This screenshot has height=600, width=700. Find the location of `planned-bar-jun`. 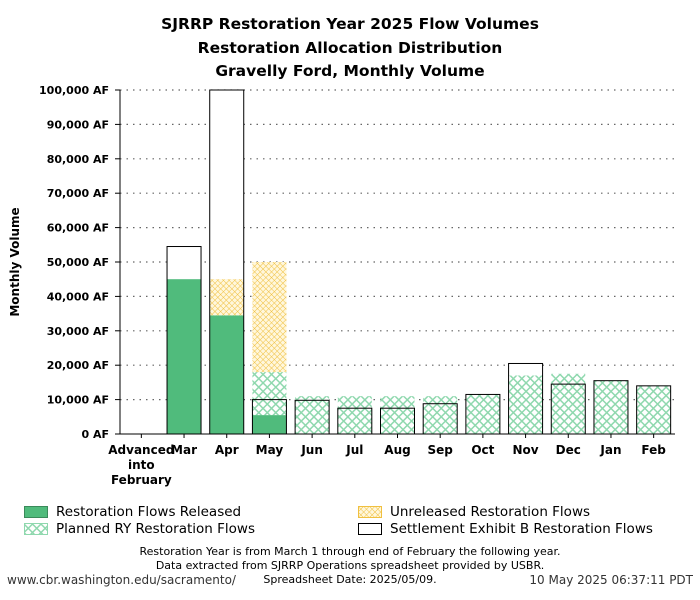

planned-bar-jun is located at coordinates (312, 415).